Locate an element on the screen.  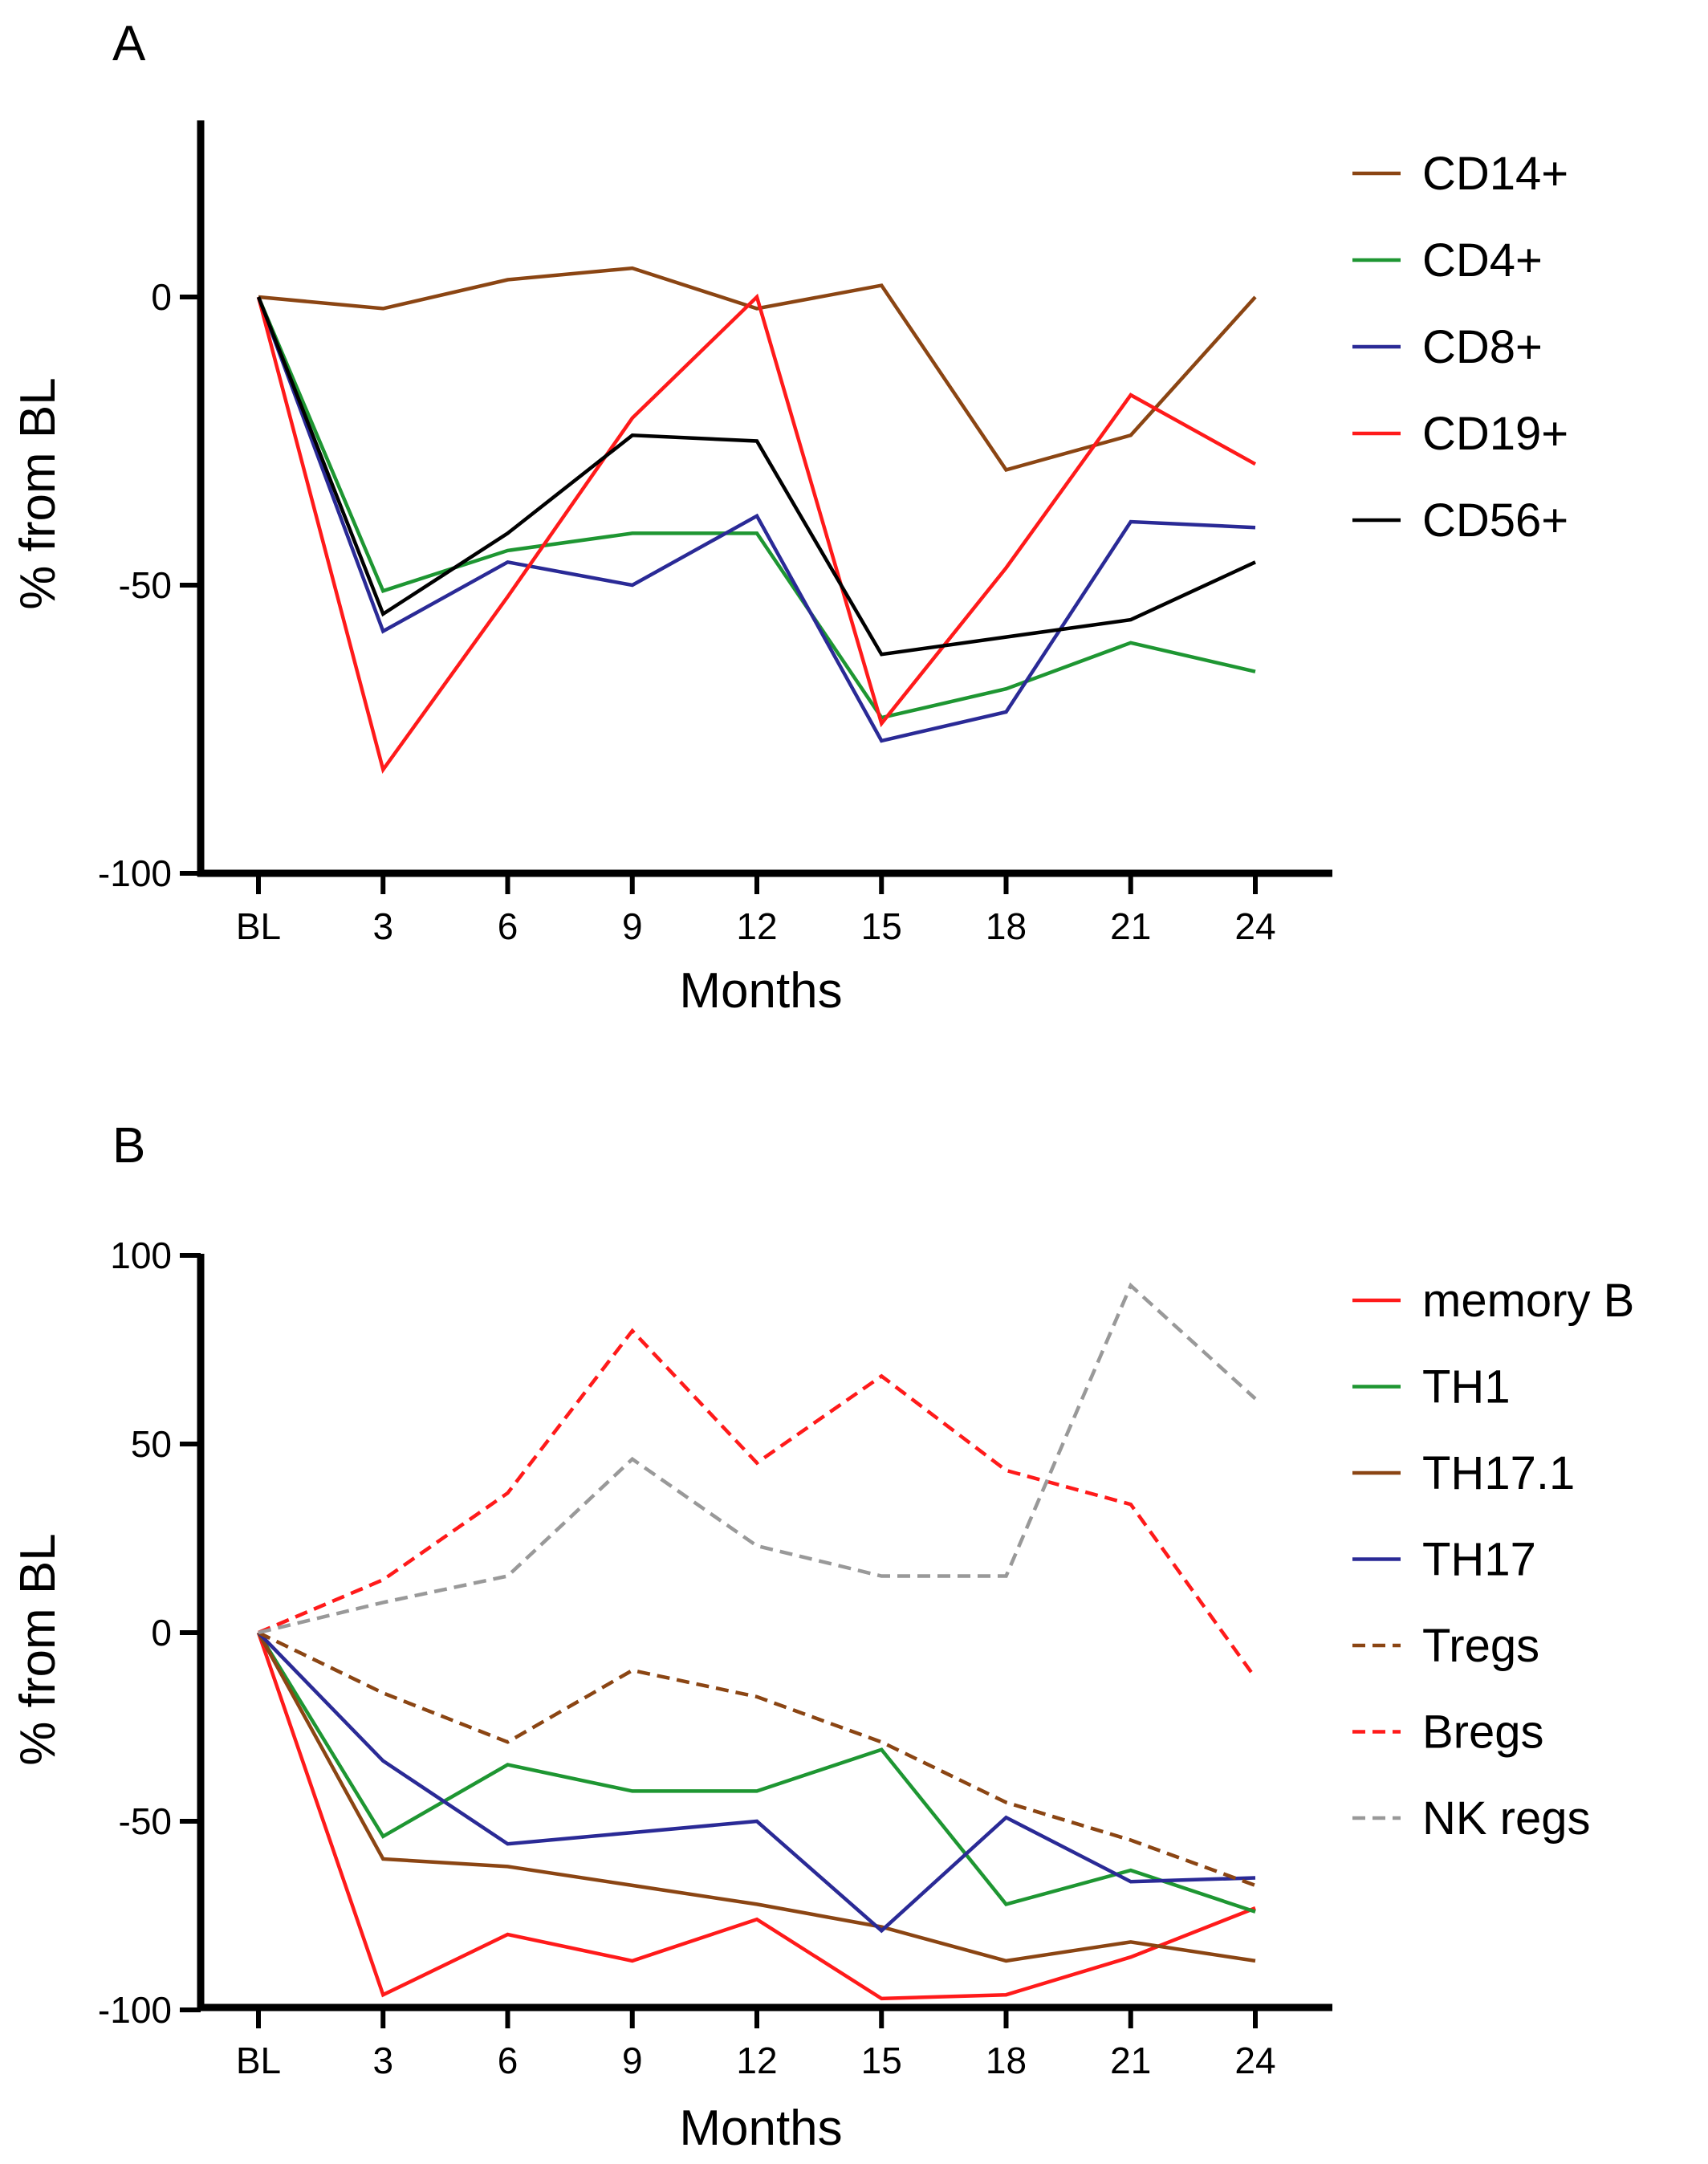
panel-b-series-line-tregs is located at coordinates (757, 1759).